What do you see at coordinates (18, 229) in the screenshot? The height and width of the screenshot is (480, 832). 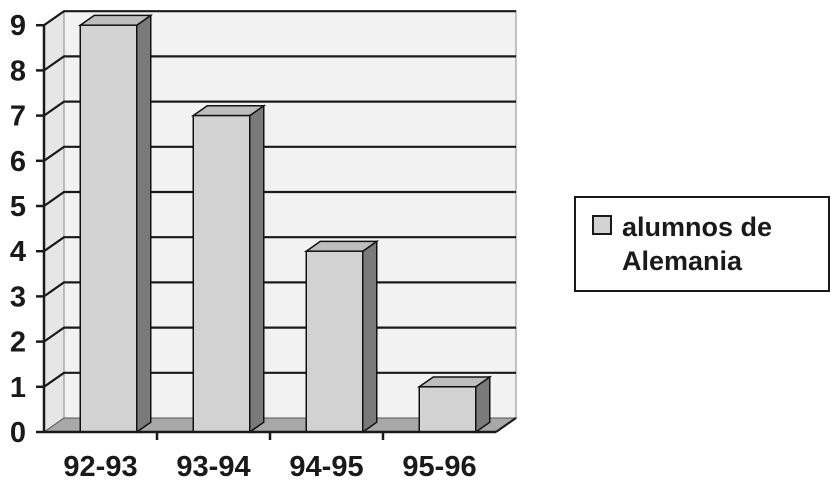 I see `y-axis-tick-labels: 0 1 2 3 4 5 6 7 8 9` at bounding box center [18, 229].